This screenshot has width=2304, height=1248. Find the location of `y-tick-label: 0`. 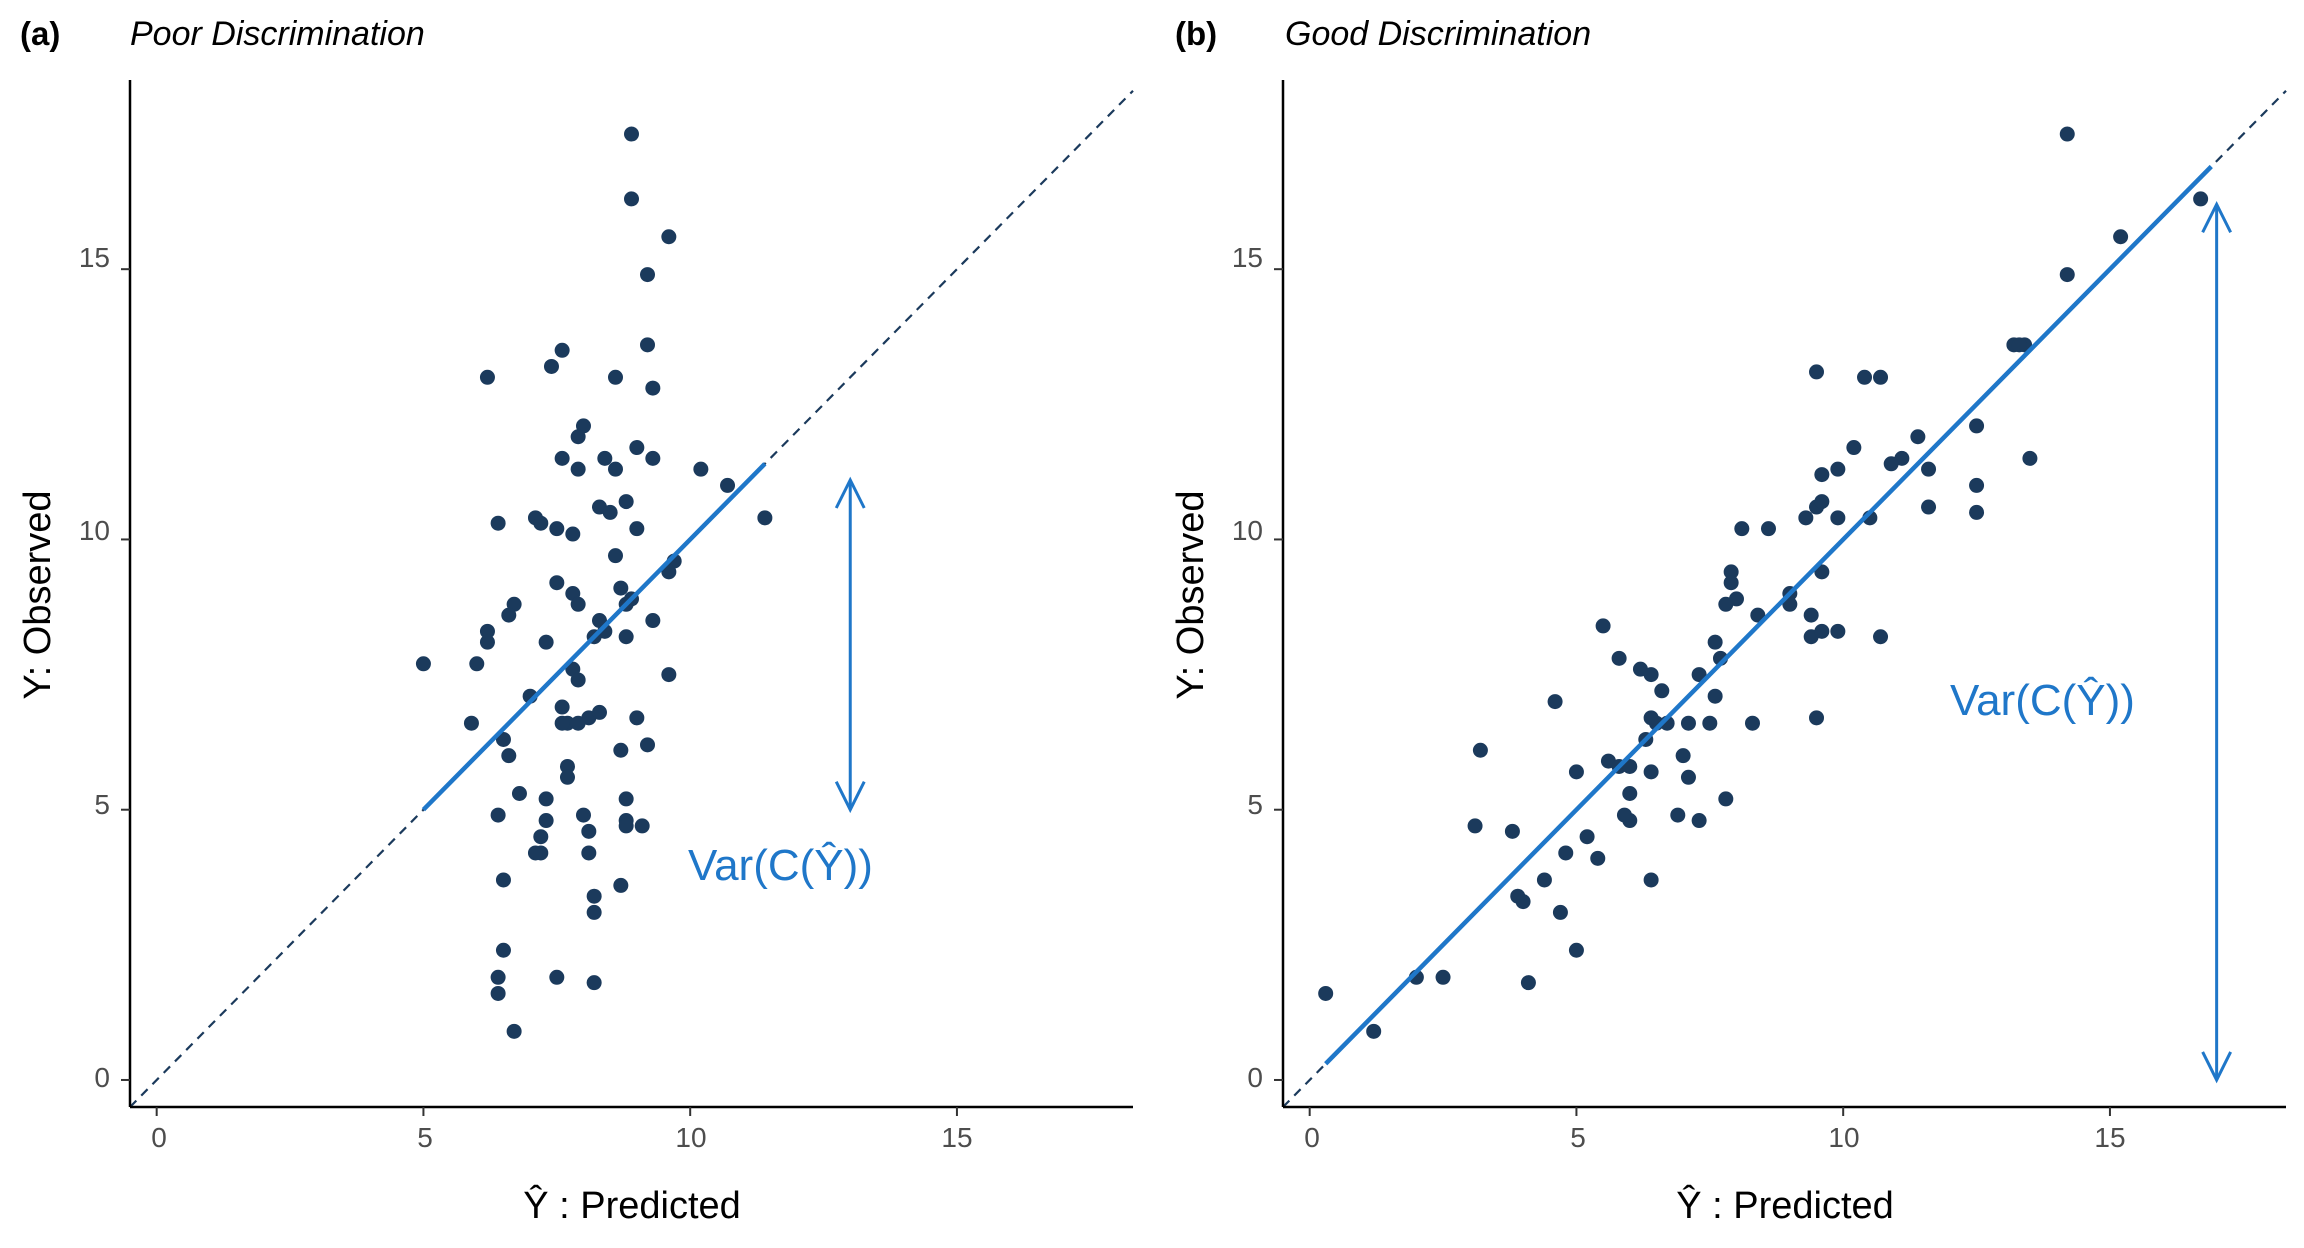

y-tick-label: 0 is located at coordinates (102, 1077).